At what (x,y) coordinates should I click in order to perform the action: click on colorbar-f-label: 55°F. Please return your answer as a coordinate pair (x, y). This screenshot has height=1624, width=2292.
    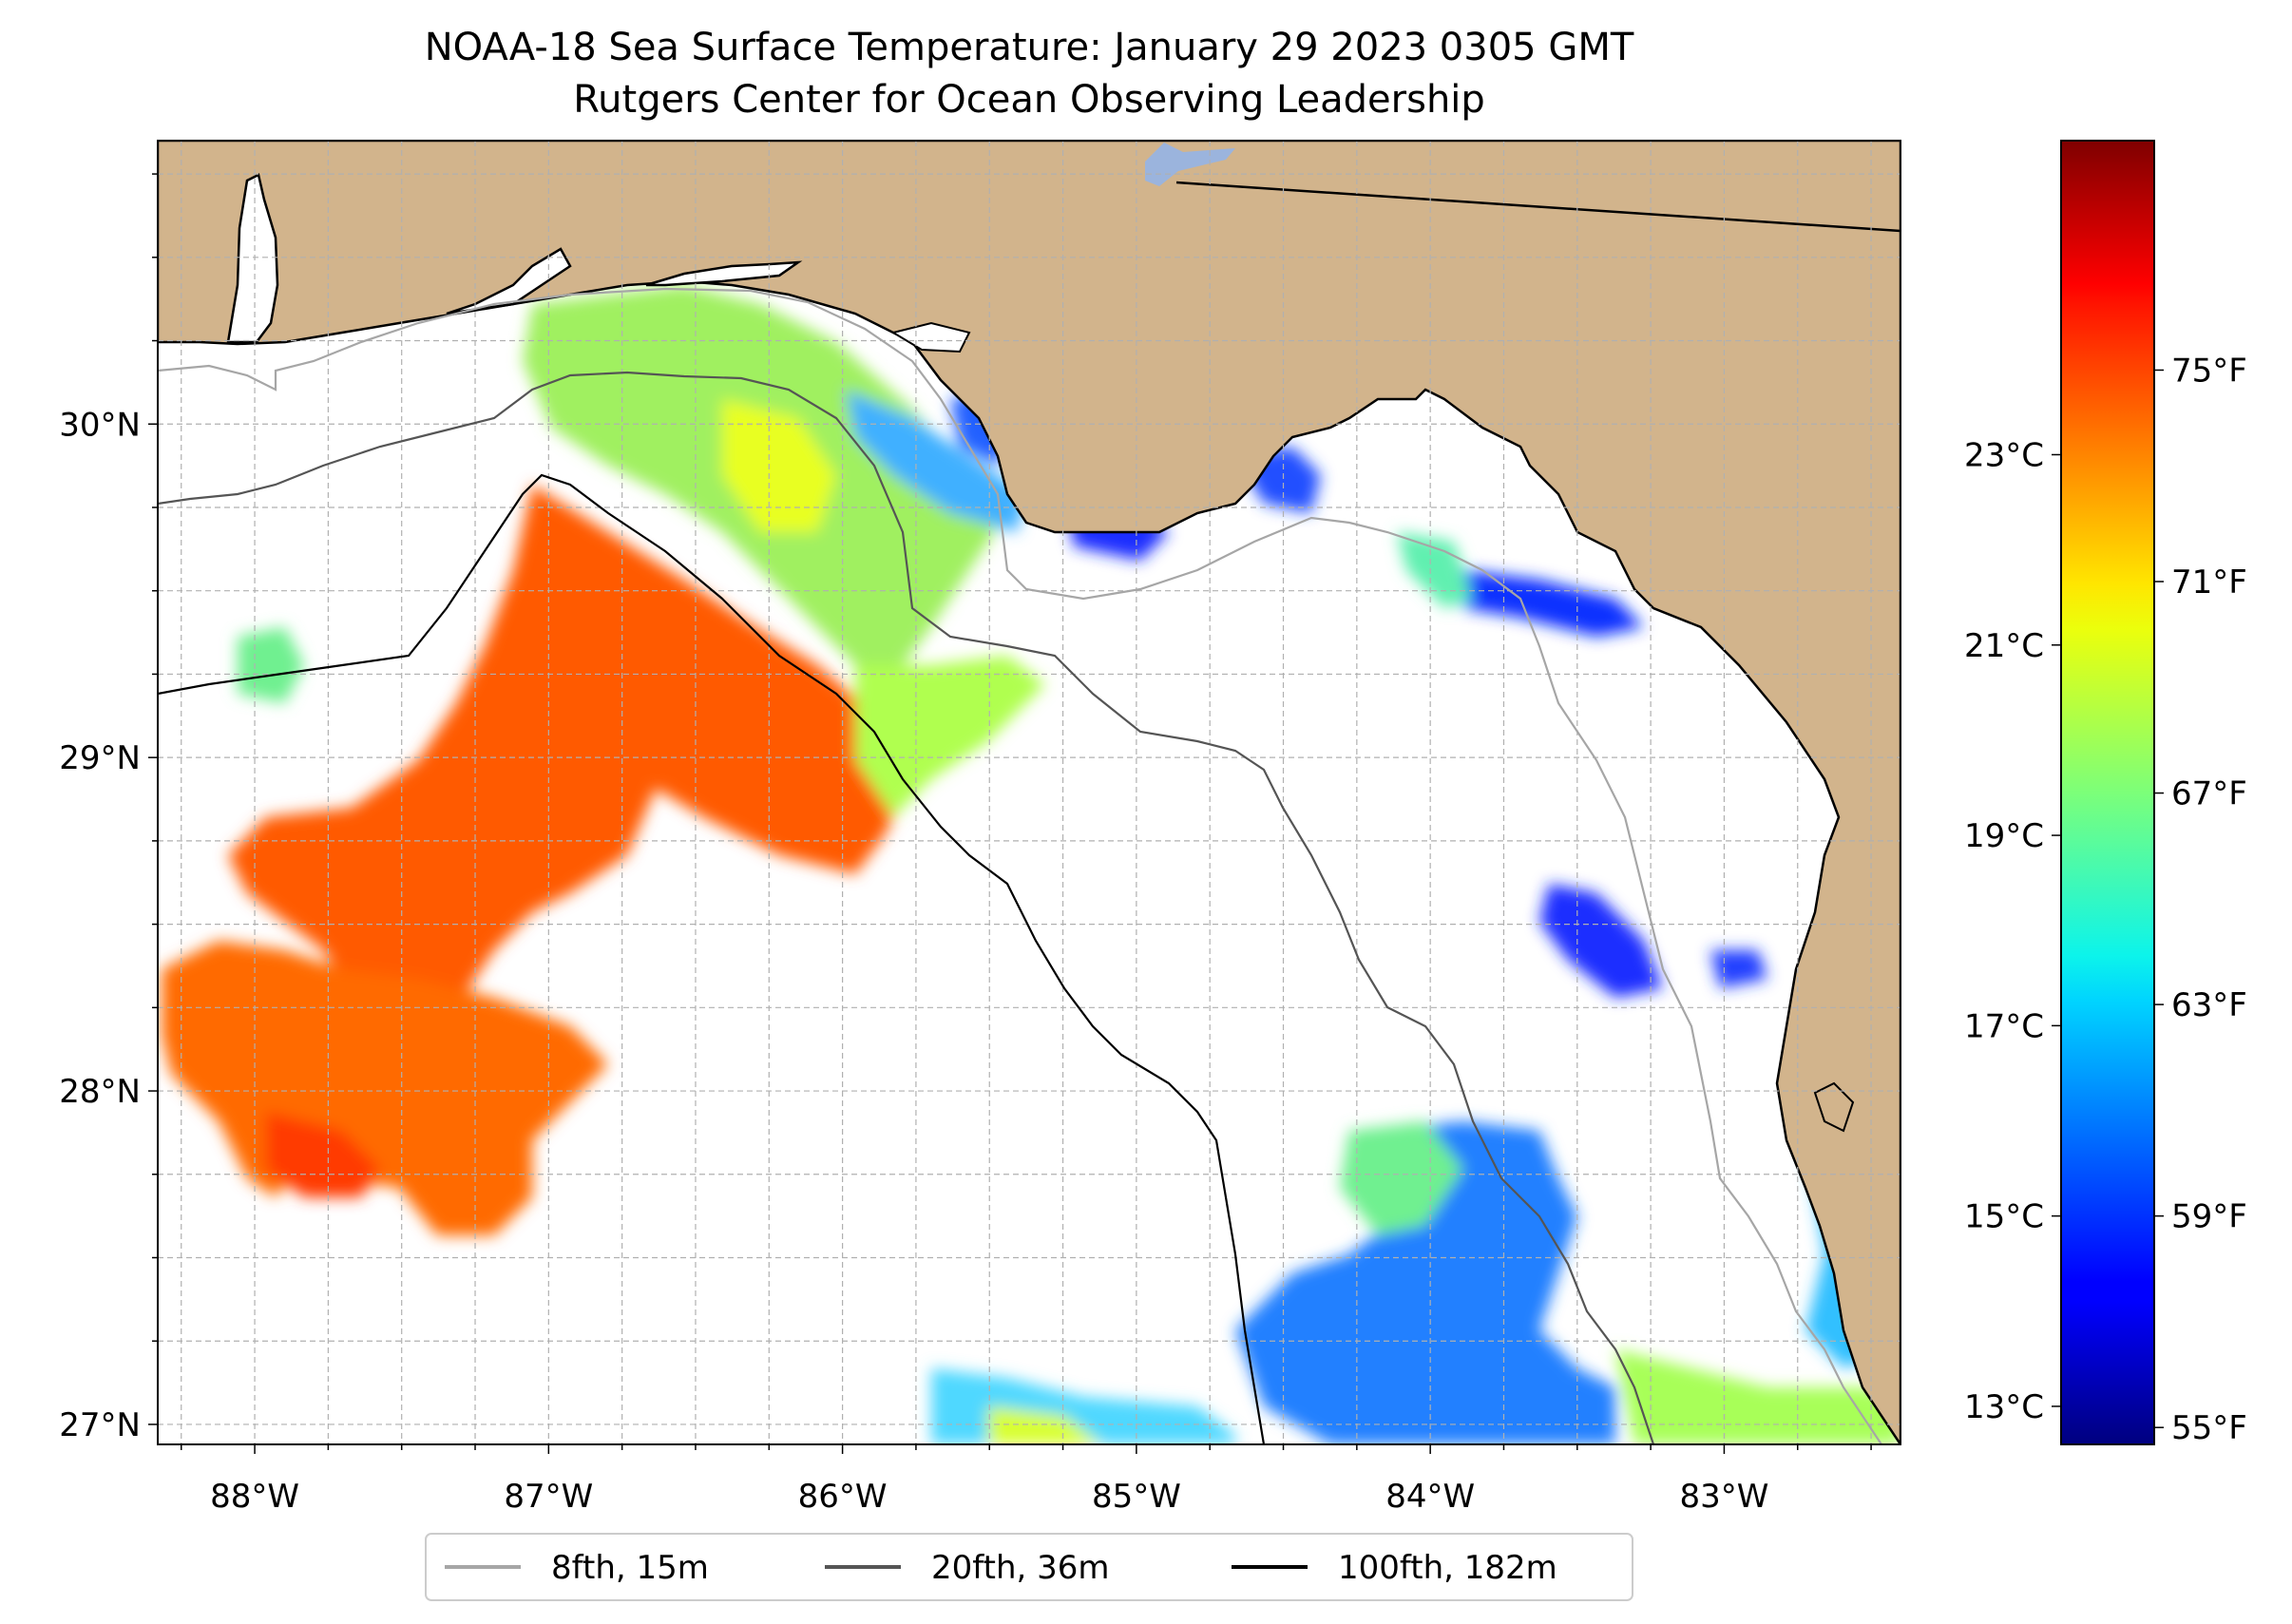
    Looking at the image, I should click on (2209, 1428).